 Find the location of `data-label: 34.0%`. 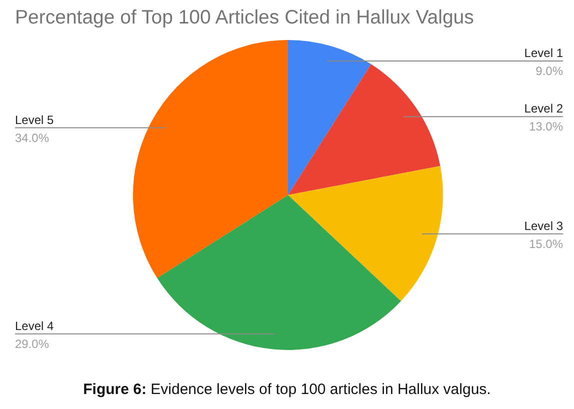

data-label: 34.0% is located at coordinates (32, 137).